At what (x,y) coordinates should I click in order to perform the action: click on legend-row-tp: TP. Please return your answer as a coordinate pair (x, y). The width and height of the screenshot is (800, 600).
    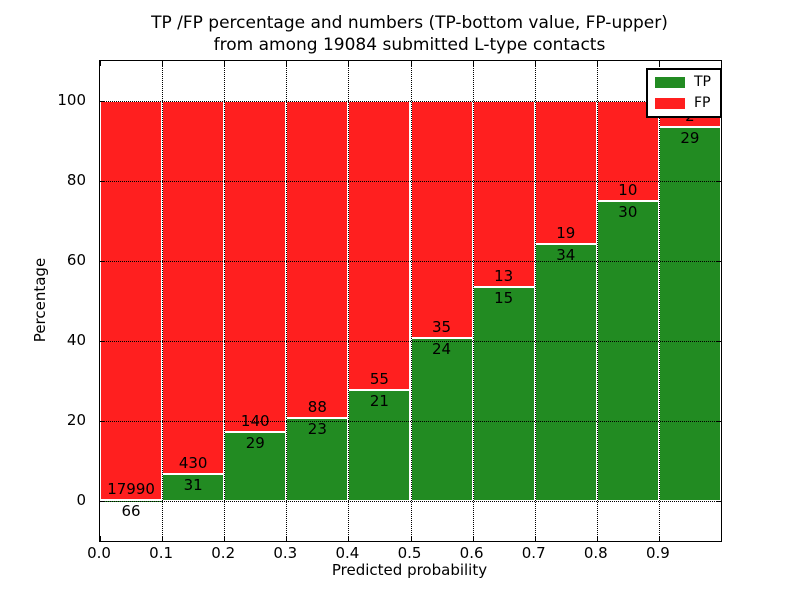
    Looking at the image, I should click on (683, 82).